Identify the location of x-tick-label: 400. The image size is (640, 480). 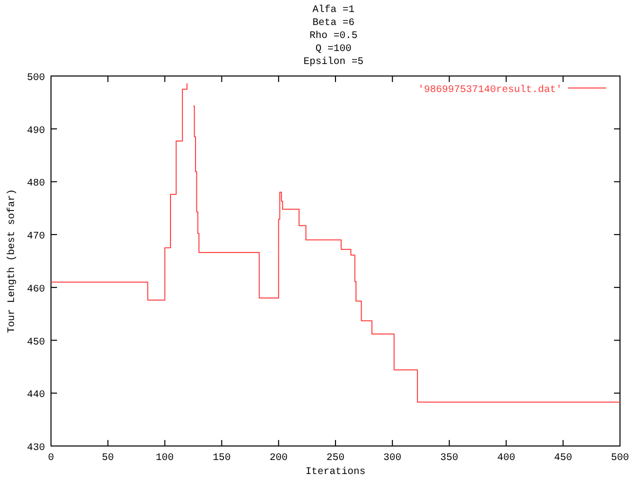
(506, 458).